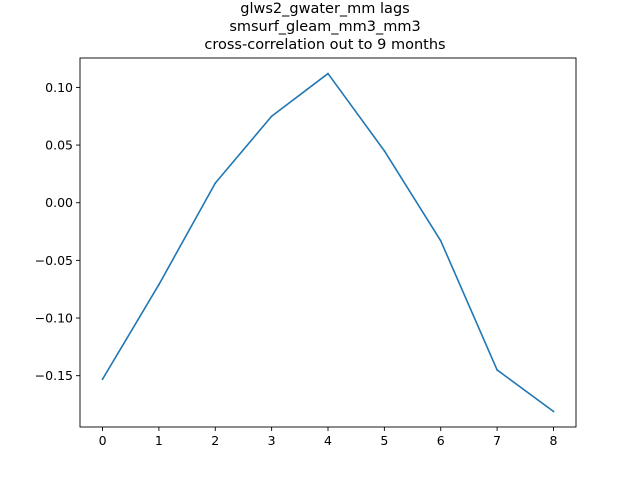 This screenshot has height=480, width=640. I want to click on title-line-1: glws2_gwater_mm lags, so click(324, 9).